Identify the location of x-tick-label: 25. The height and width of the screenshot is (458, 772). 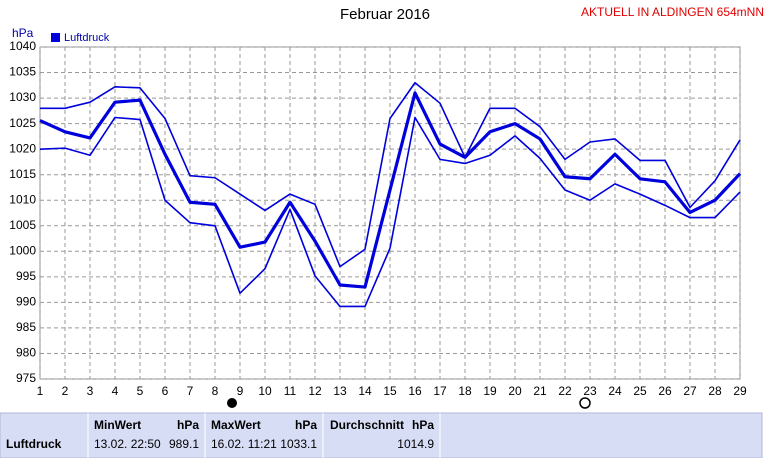
(640, 391).